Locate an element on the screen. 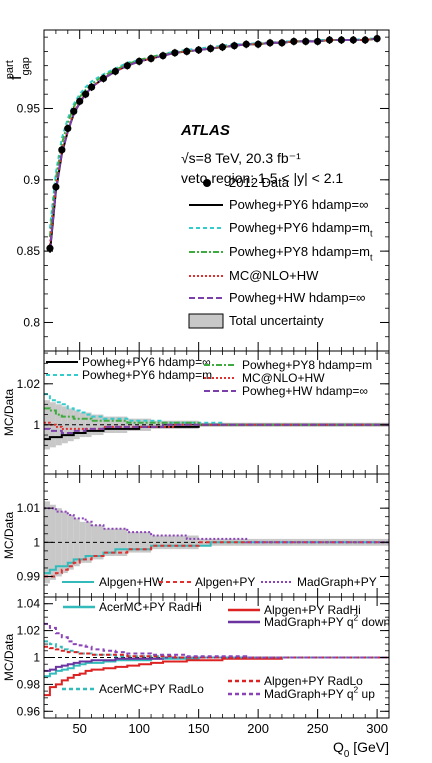 The width and height of the screenshot is (432, 763). region-label: veto region: 1.5 < |y| < 2.1 is located at coordinates (262, 178).